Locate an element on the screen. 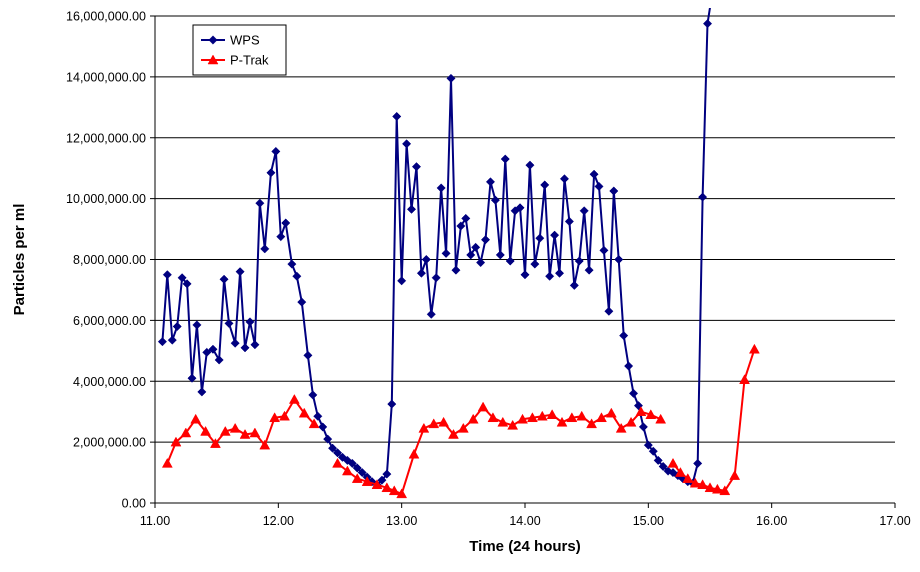  x-tick-label: 16.00 is located at coordinates (771, 521).